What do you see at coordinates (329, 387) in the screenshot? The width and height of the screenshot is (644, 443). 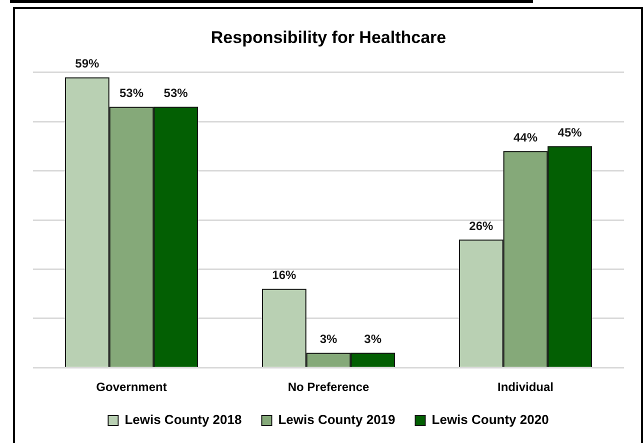 I see `x-tick-label: No Preference` at bounding box center [329, 387].